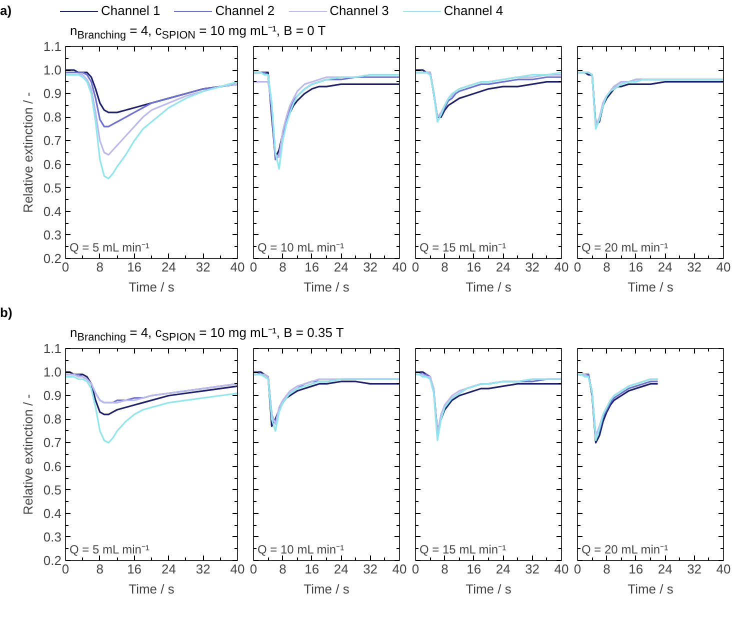 The width and height of the screenshot is (743, 618). Describe the element at coordinates (6, 313) in the screenshot. I see `chart-title: b)` at that location.